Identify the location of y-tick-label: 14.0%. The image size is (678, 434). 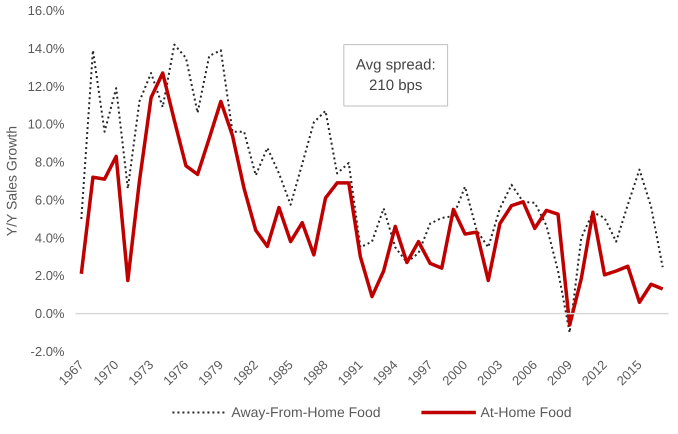
(46, 48).